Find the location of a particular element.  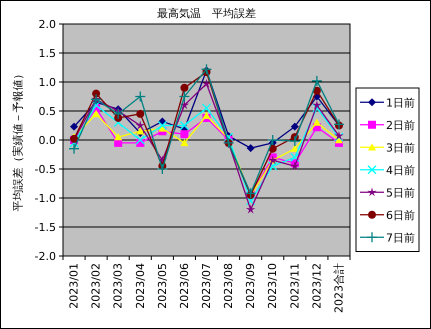

x-tick-label: 2023/03 is located at coordinates (118, 286).